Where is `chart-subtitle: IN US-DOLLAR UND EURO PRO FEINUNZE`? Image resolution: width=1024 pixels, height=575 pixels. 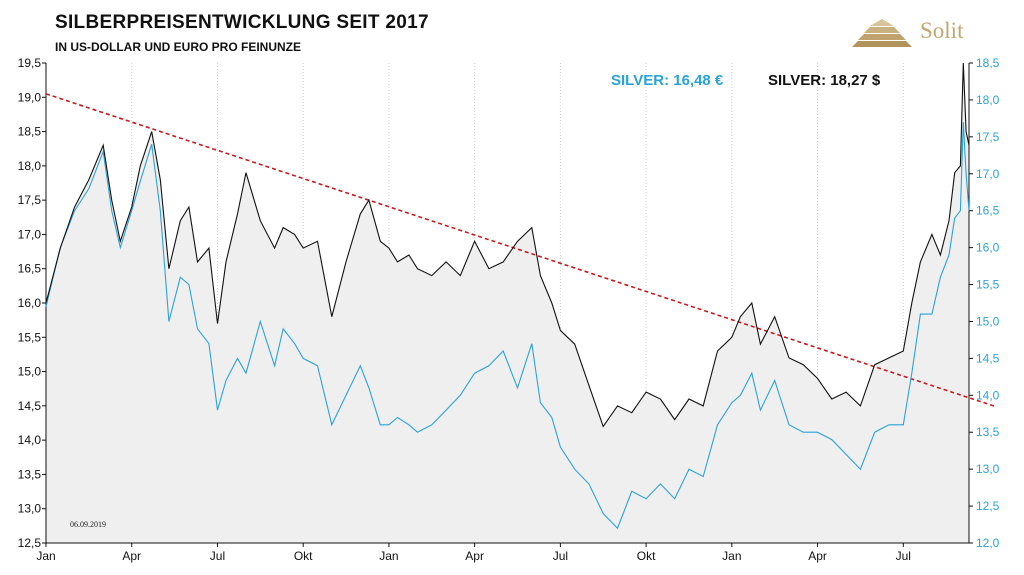 chart-subtitle: IN US-DOLLAR UND EURO PRO FEINUNZE is located at coordinates (178, 47).